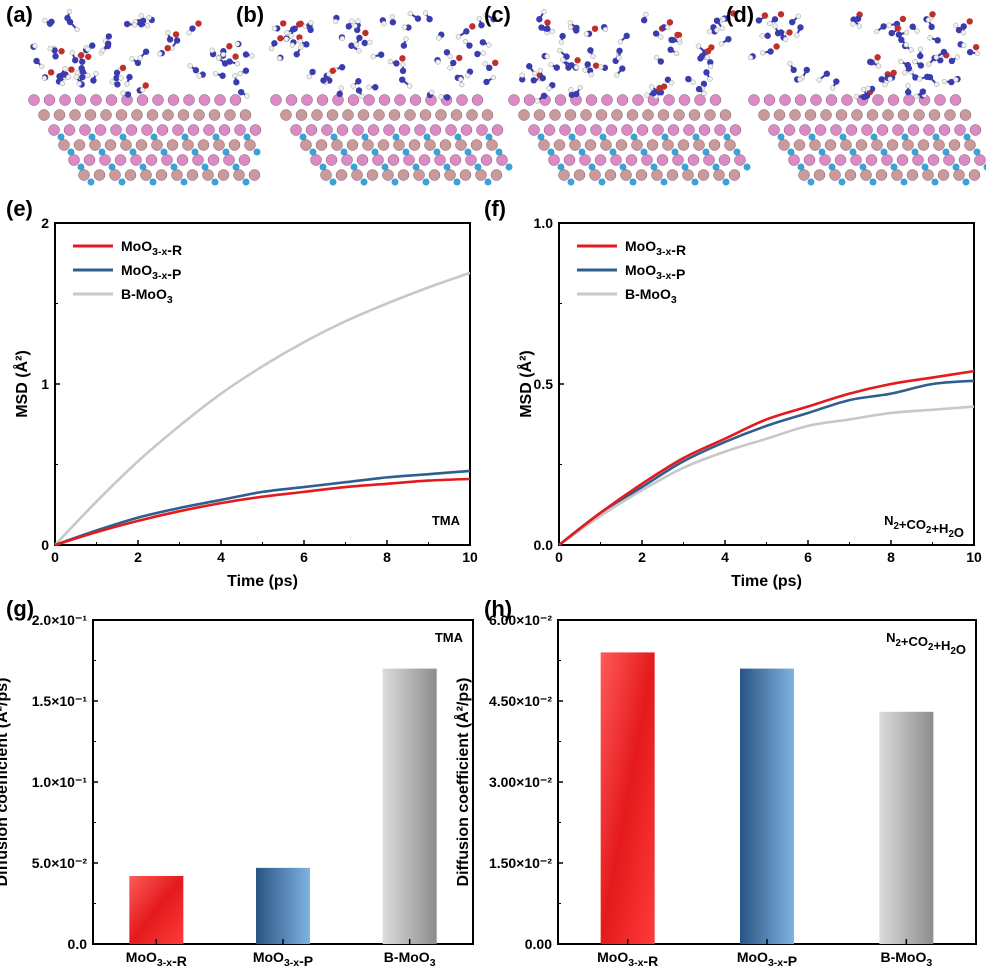 Image resolution: width=986 pixels, height=973 pixels. I want to click on legend-label: MoO3-x-R, so click(151, 248).